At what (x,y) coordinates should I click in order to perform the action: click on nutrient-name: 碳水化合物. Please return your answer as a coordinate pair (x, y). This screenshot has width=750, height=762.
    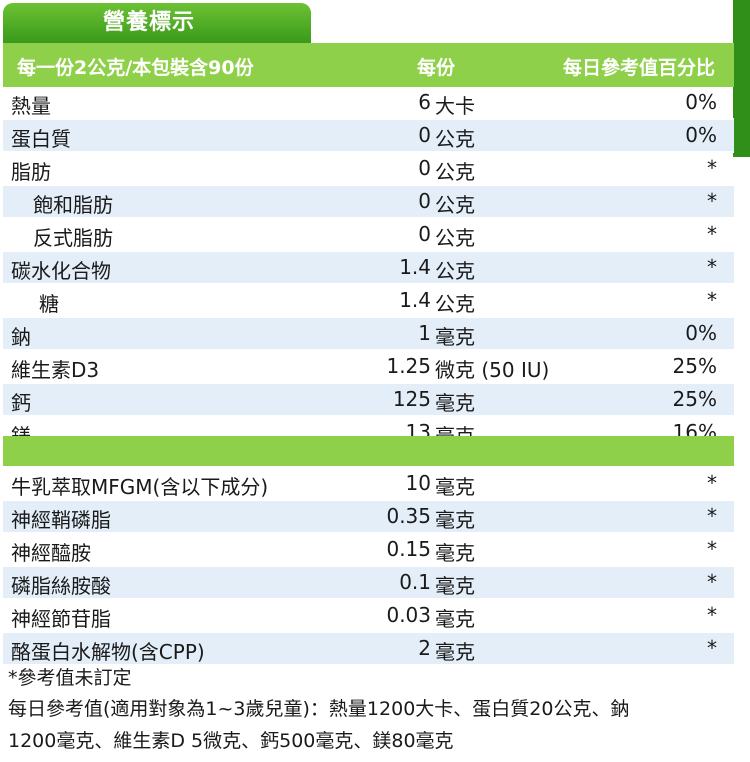
    Looking at the image, I should click on (61, 271).